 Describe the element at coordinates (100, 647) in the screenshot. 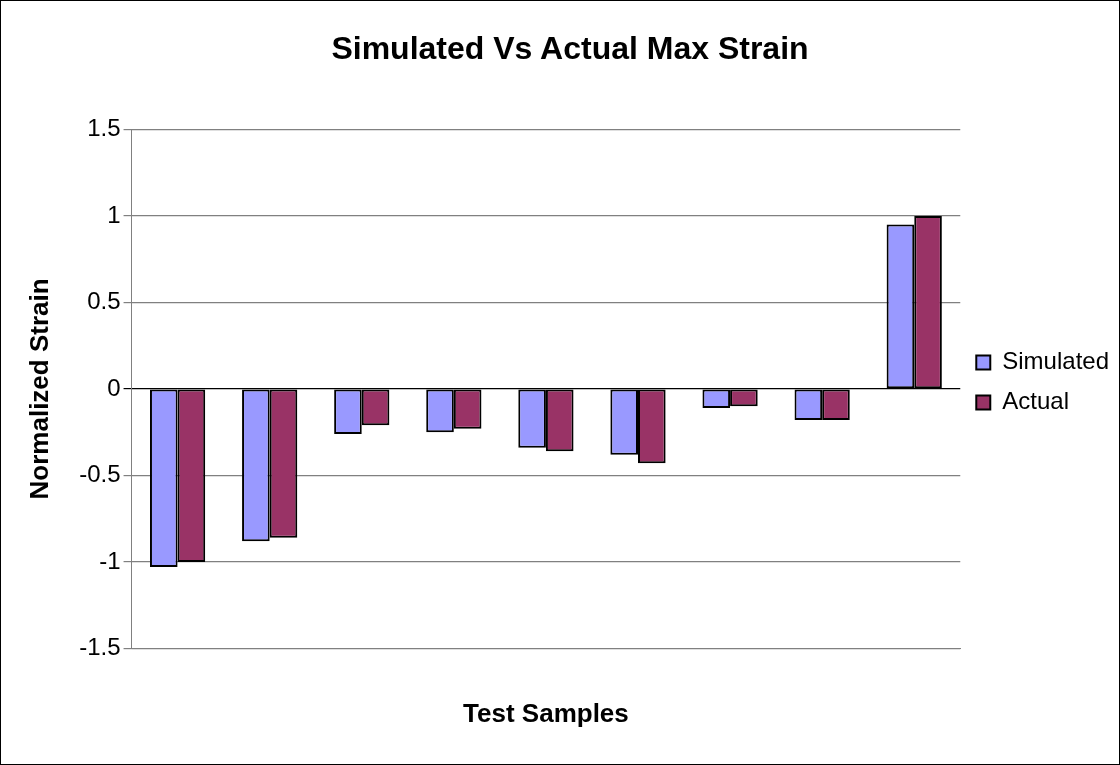

I see `y-tick-label: -1.5` at that location.